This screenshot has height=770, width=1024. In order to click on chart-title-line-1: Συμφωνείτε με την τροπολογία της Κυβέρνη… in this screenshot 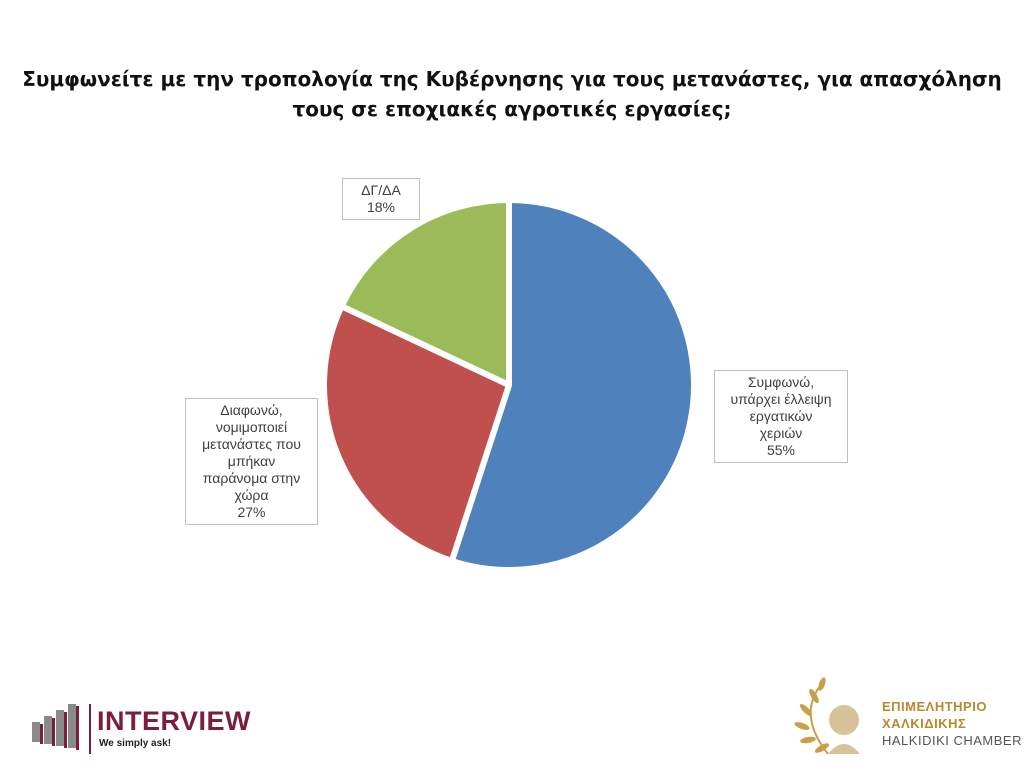, I will do `click(512, 79)`.